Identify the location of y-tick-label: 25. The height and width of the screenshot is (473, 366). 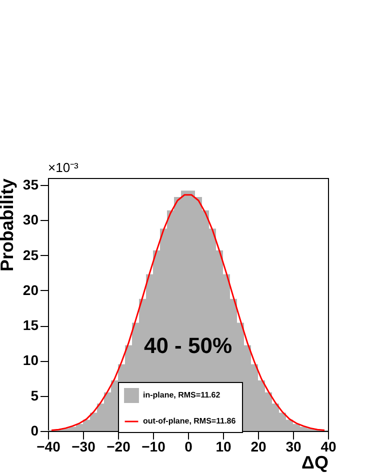
(30, 254).